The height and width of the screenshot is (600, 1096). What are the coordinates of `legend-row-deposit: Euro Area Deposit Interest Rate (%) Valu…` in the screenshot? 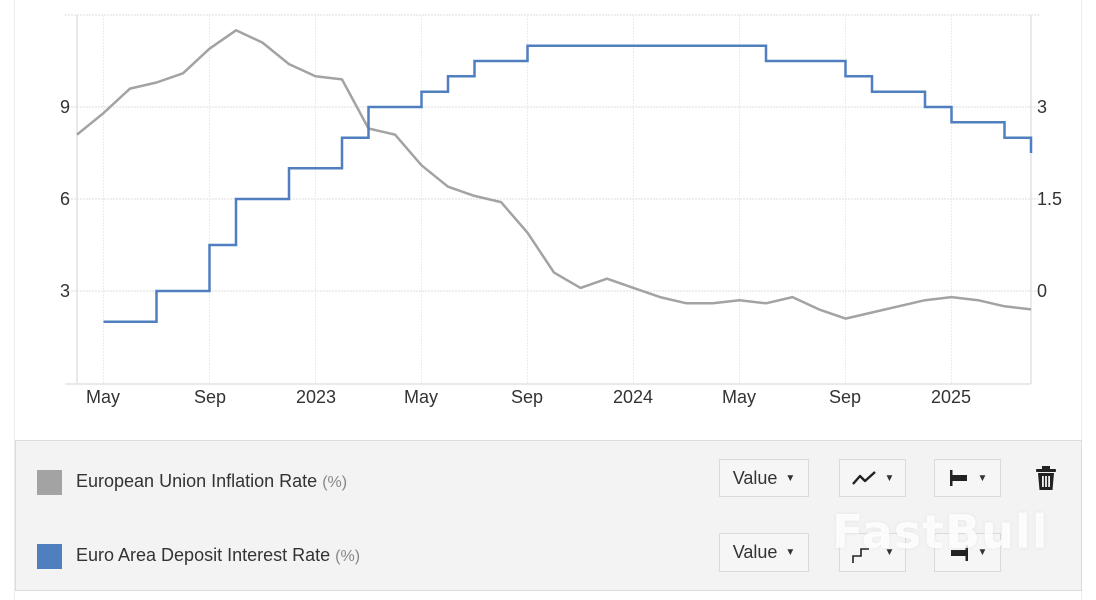 It's located at (548, 554).